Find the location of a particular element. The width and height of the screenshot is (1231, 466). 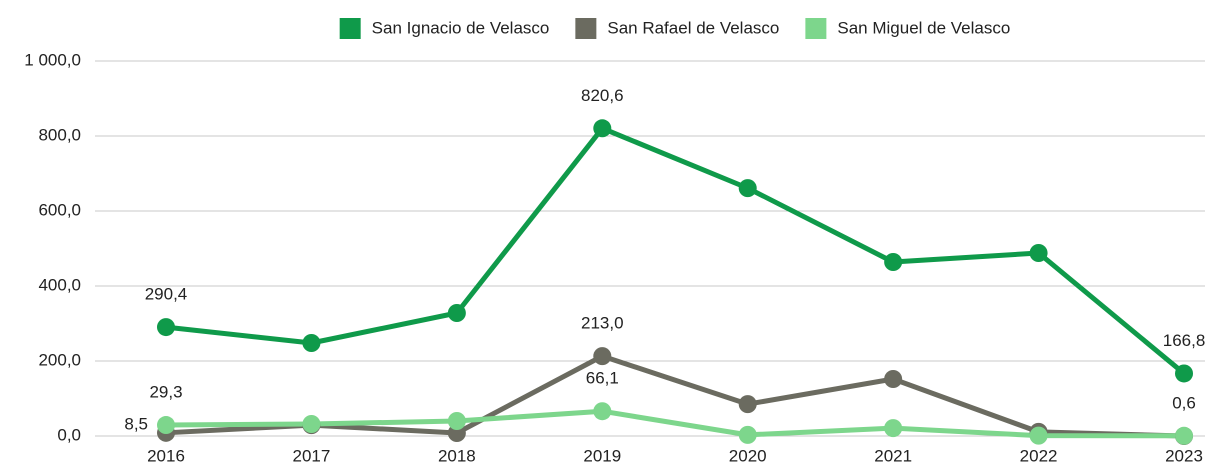

legend-label: San Miguel de Velasco is located at coordinates (923, 27).